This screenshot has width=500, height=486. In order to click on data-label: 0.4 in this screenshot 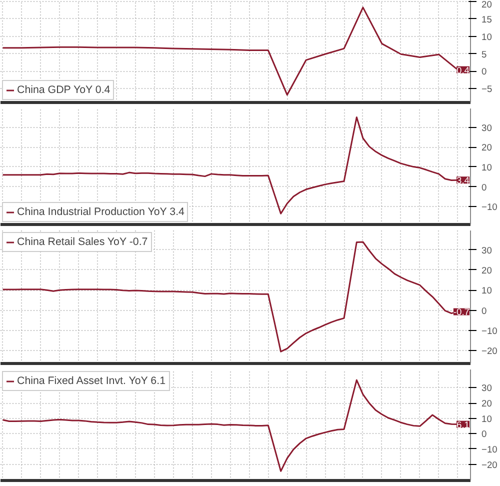, I will do `click(463, 70)`.